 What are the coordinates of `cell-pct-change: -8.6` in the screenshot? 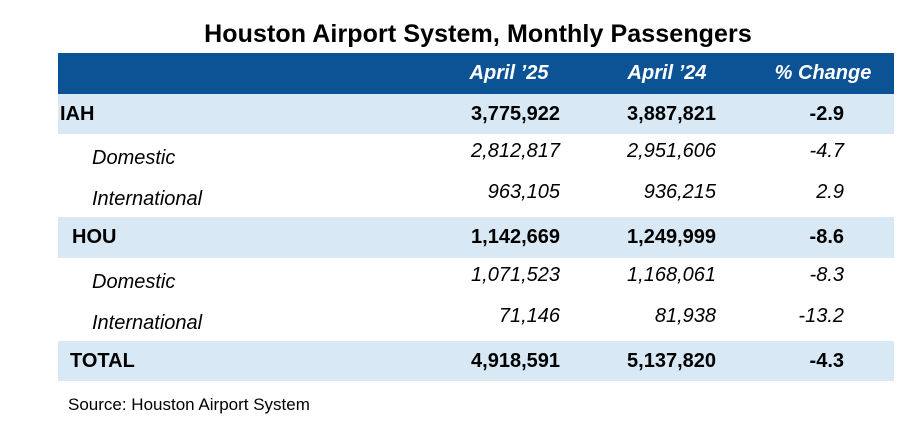 It's located at (826, 237).